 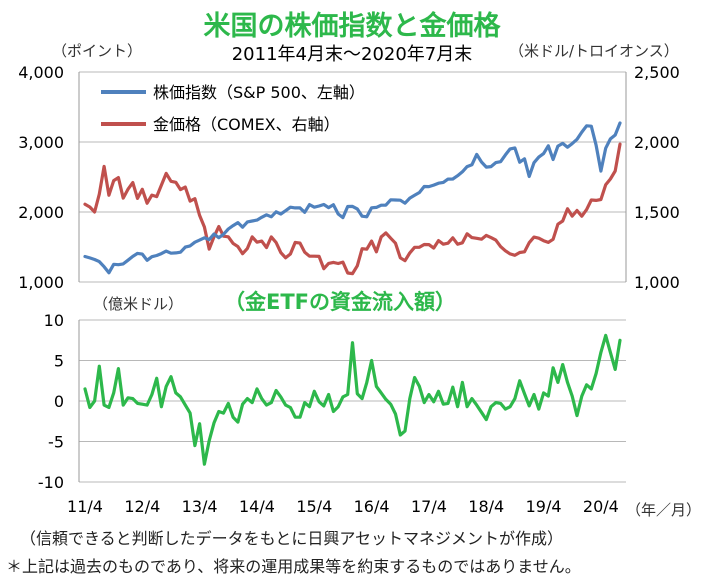 What do you see at coordinates (54, 320) in the screenshot?
I see `bottom-y-tick-label: 10` at bounding box center [54, 320].